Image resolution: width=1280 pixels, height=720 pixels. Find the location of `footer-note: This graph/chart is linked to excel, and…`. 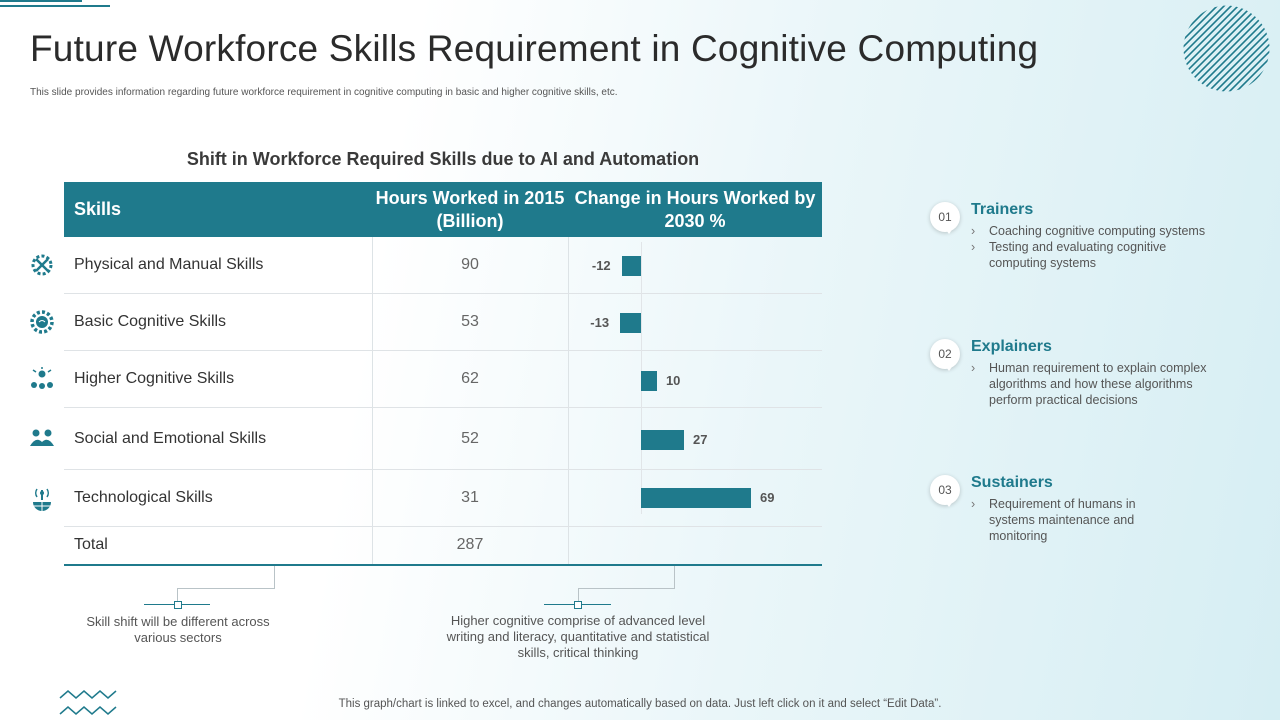

footer-note: This graph/chart is linked to excel, and… is located at coordinates (640, 704).